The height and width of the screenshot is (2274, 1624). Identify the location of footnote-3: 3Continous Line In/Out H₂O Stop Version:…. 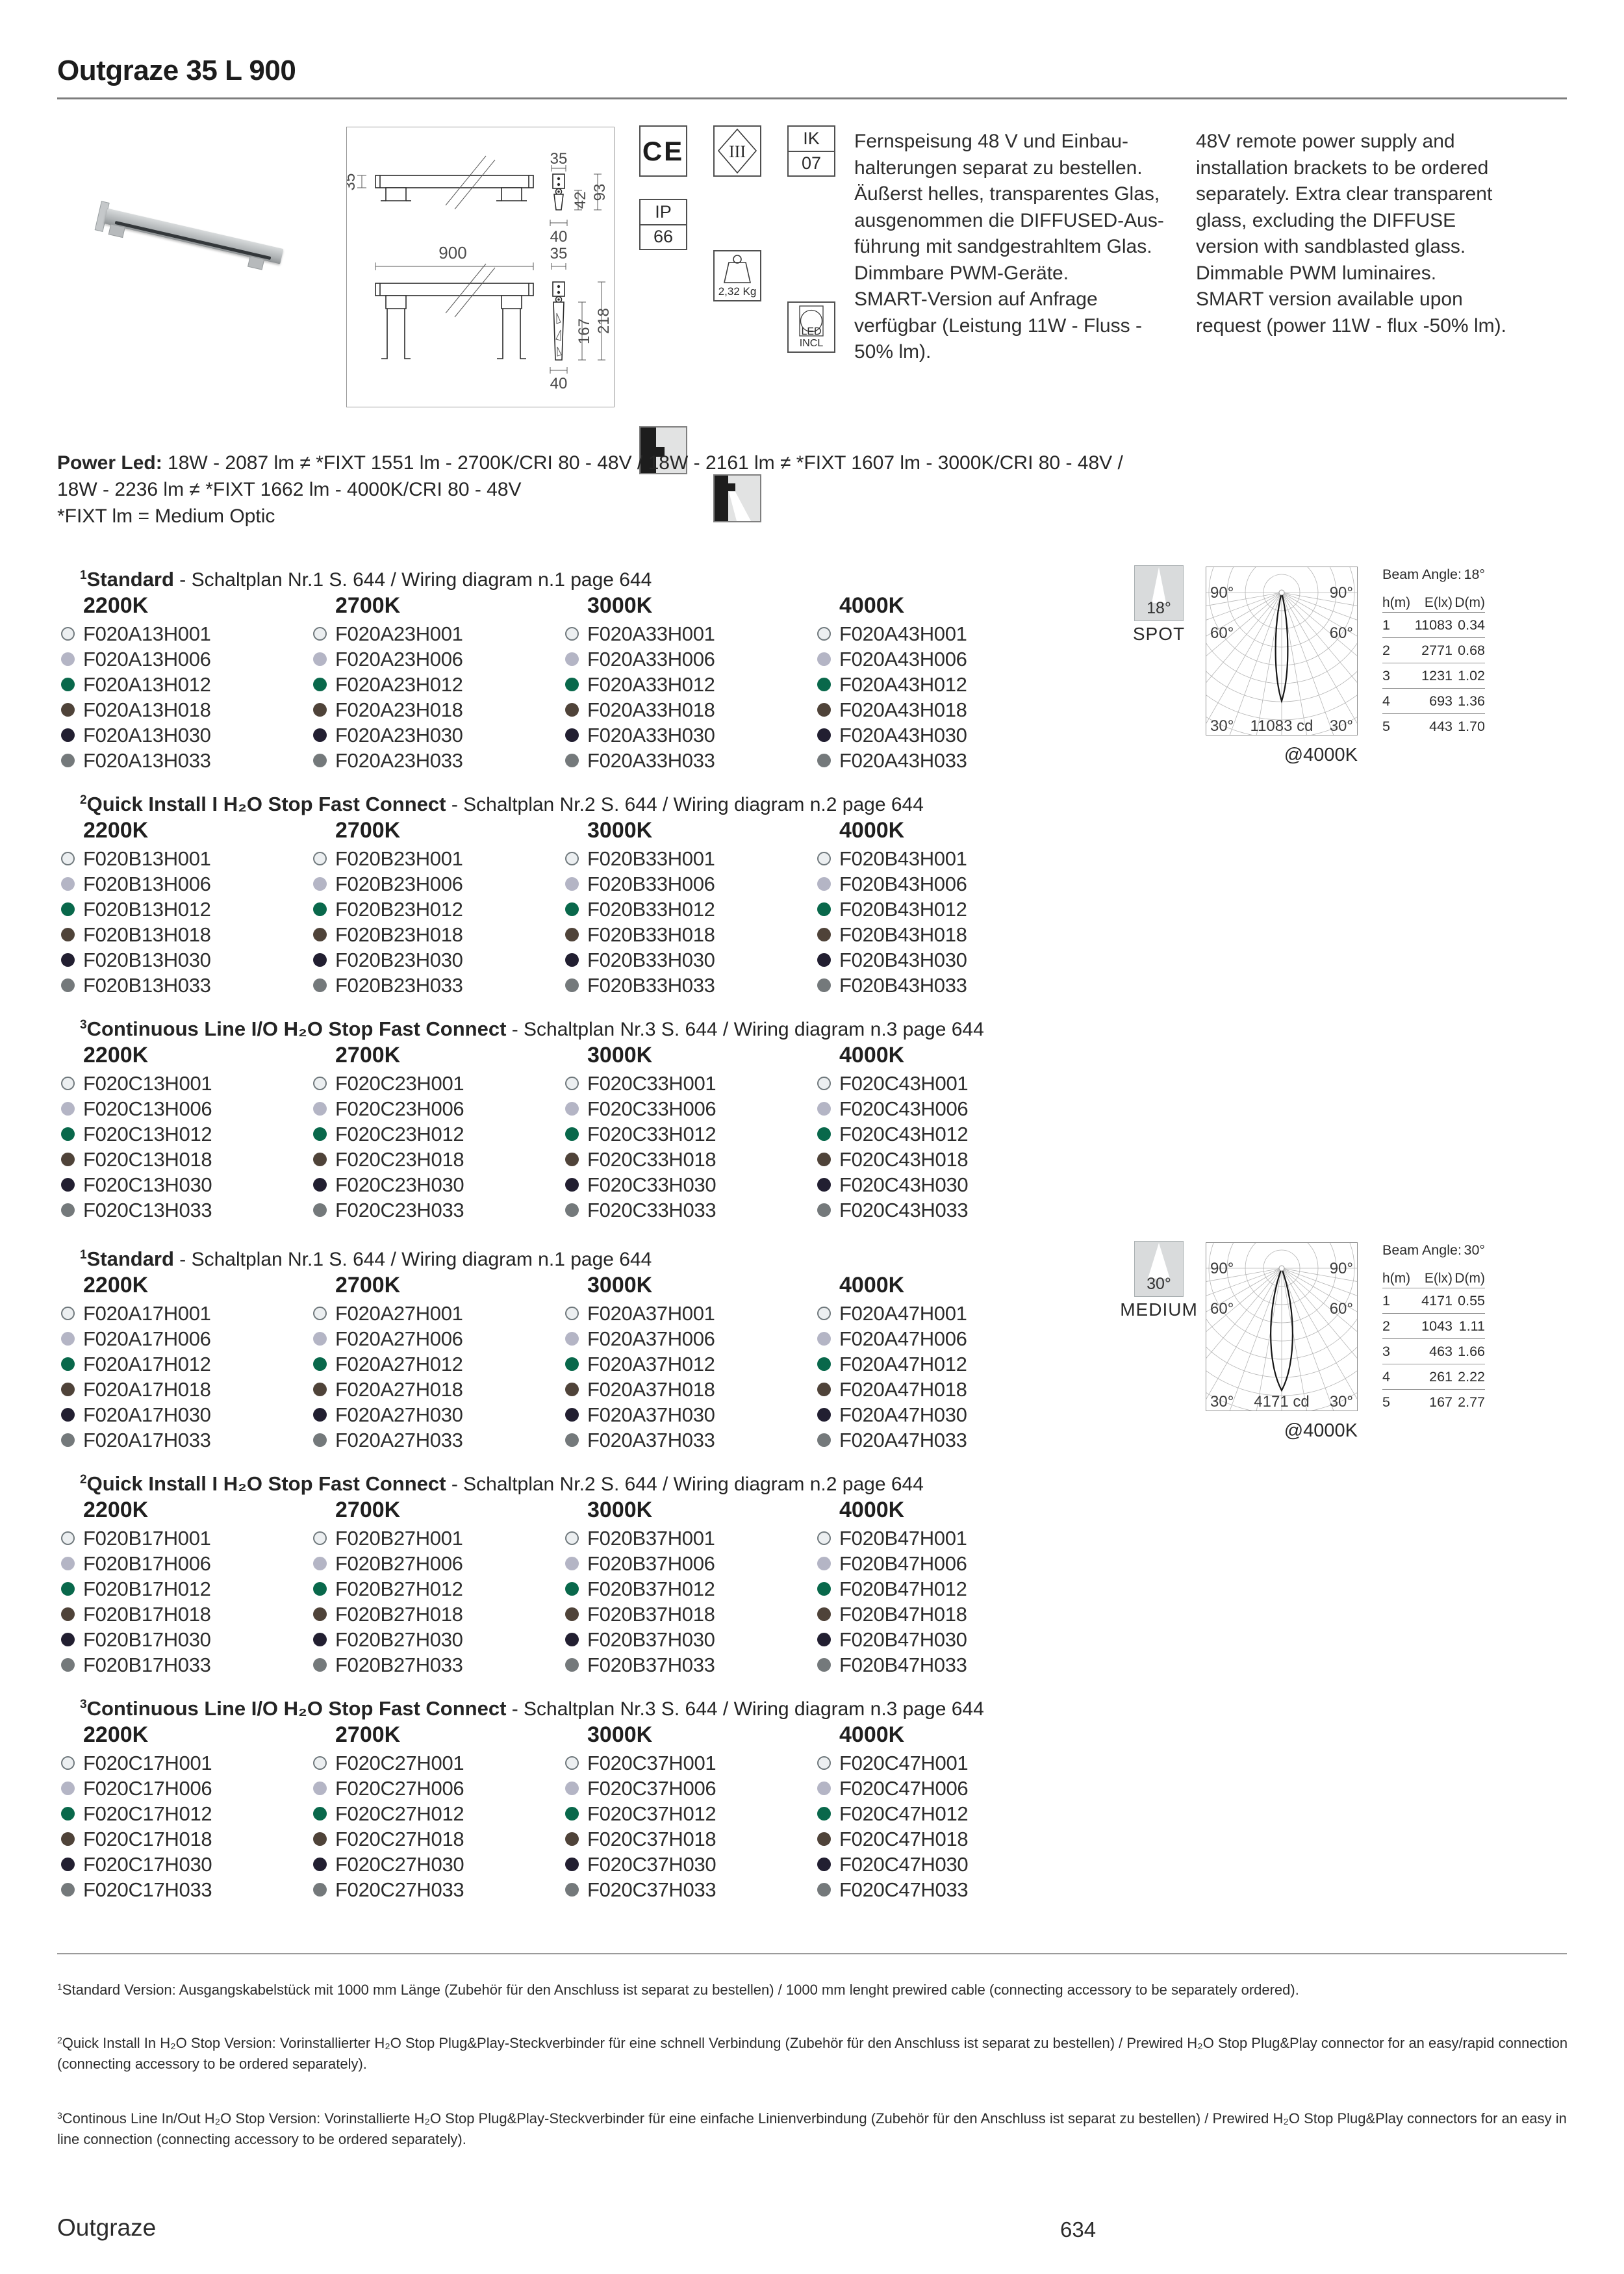
(812, 2128).